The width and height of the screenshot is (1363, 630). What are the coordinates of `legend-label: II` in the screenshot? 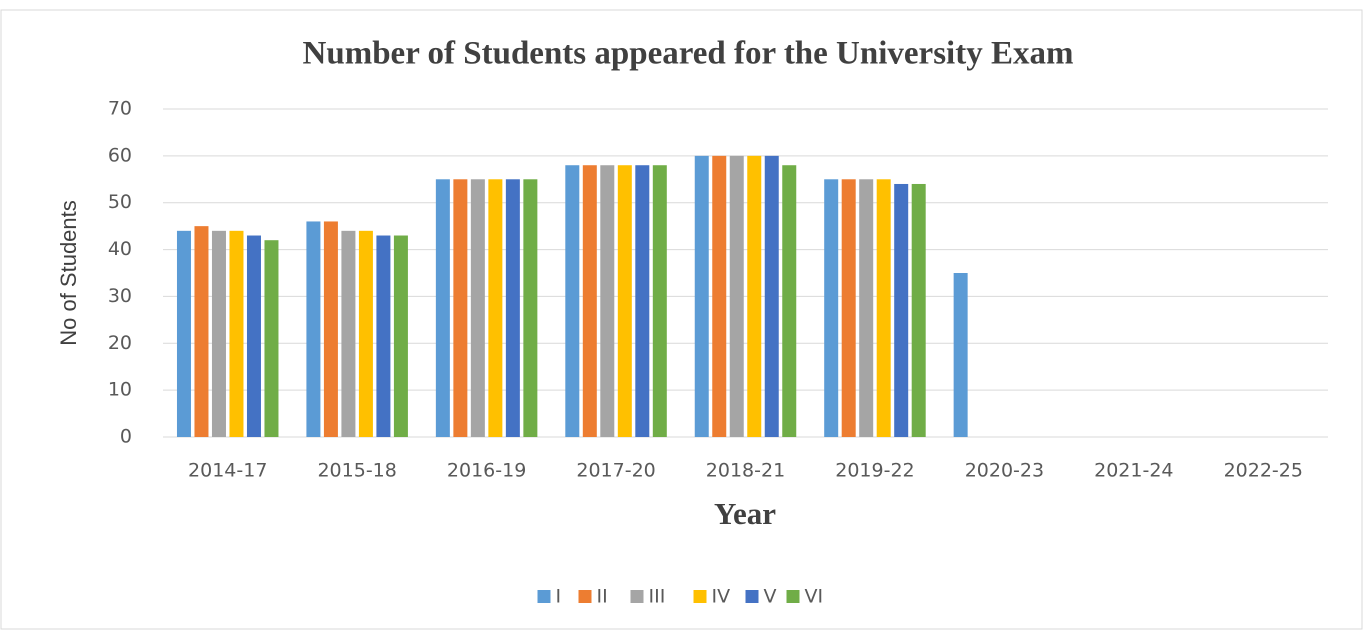 It's located at (602, 597).